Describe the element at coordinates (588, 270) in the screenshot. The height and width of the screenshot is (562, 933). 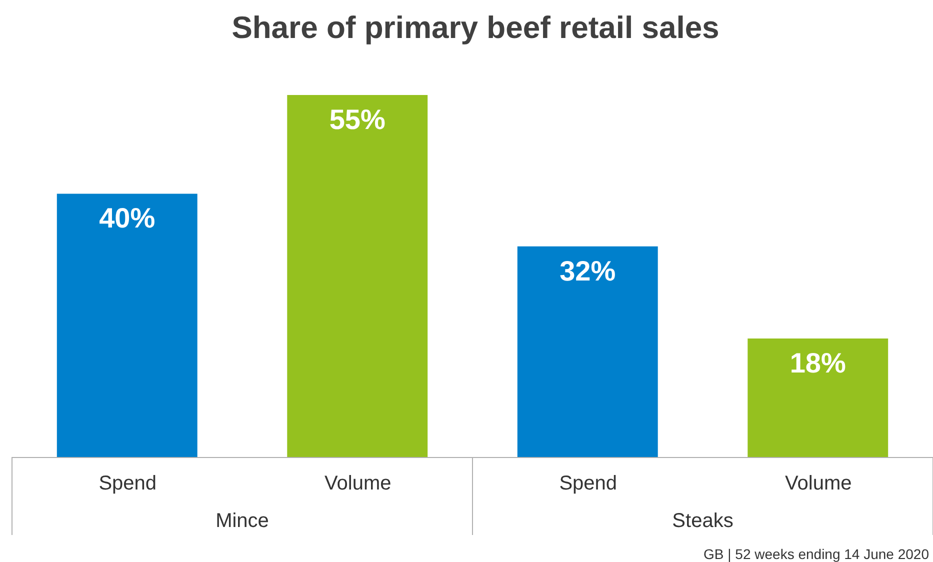
I see `data-label: 32%` at that location.